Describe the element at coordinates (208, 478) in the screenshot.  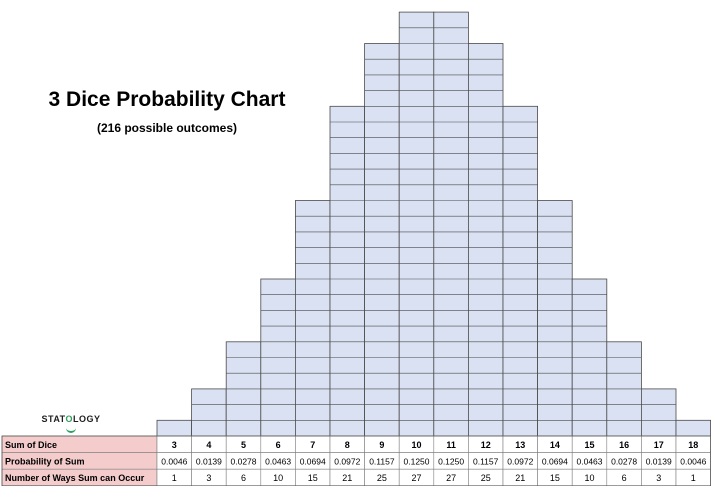
I see `ways-label-4: 3` at that location.